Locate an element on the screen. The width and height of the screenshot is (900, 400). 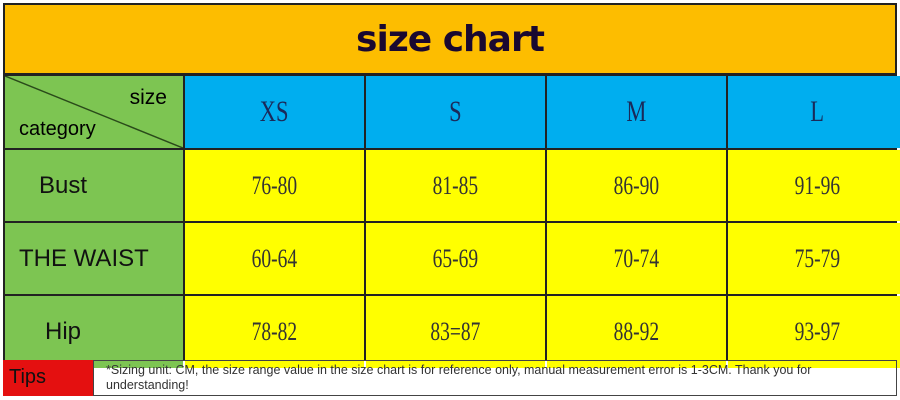
value-cell: 60-64 is located at coordinates (274, 258).